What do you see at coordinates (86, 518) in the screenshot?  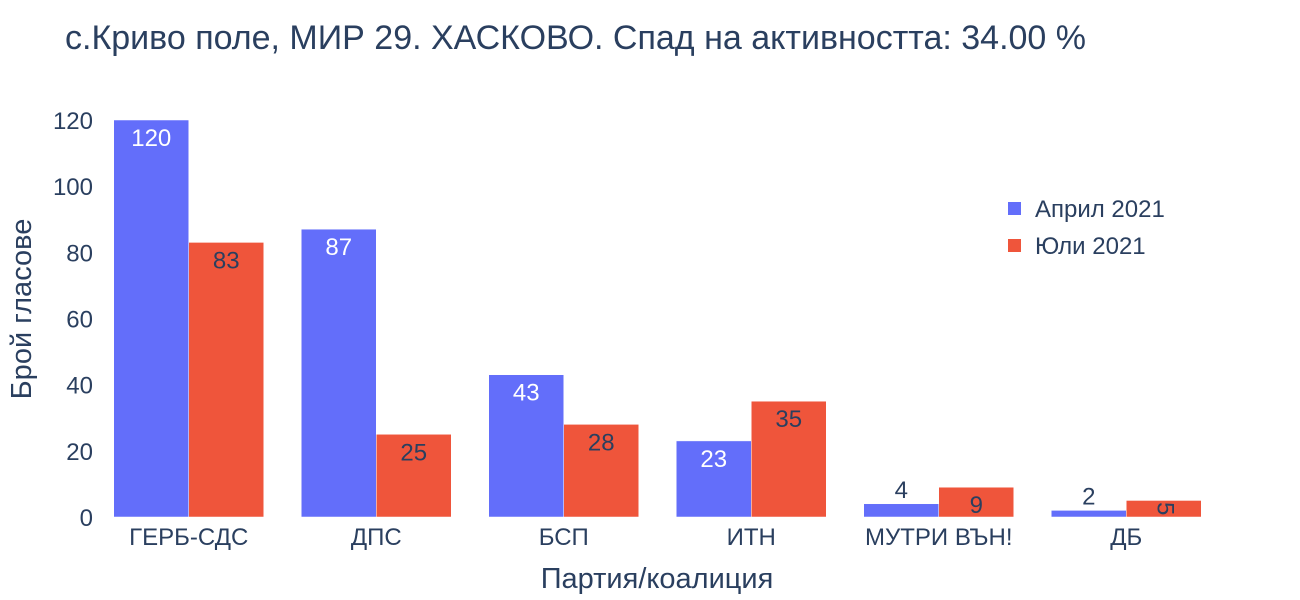 I see `y-tick-label: 0` at bounding box center [86, 518].